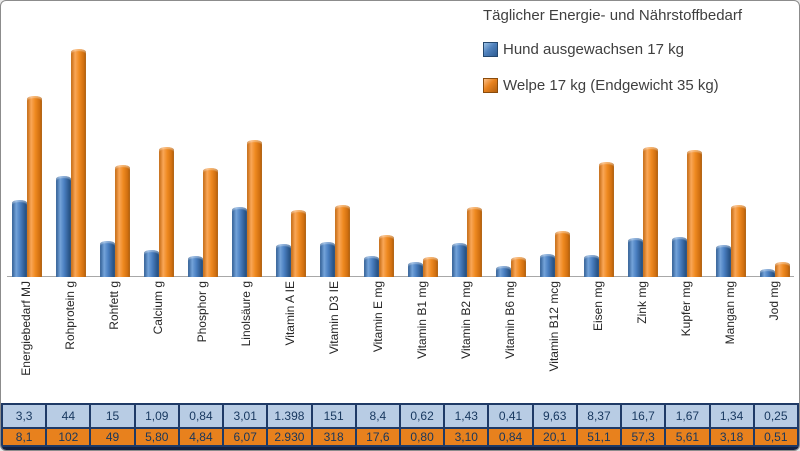 This screenshot has height=451, width=800. I want to click on table-cell: 1.398, so click(290, 416).